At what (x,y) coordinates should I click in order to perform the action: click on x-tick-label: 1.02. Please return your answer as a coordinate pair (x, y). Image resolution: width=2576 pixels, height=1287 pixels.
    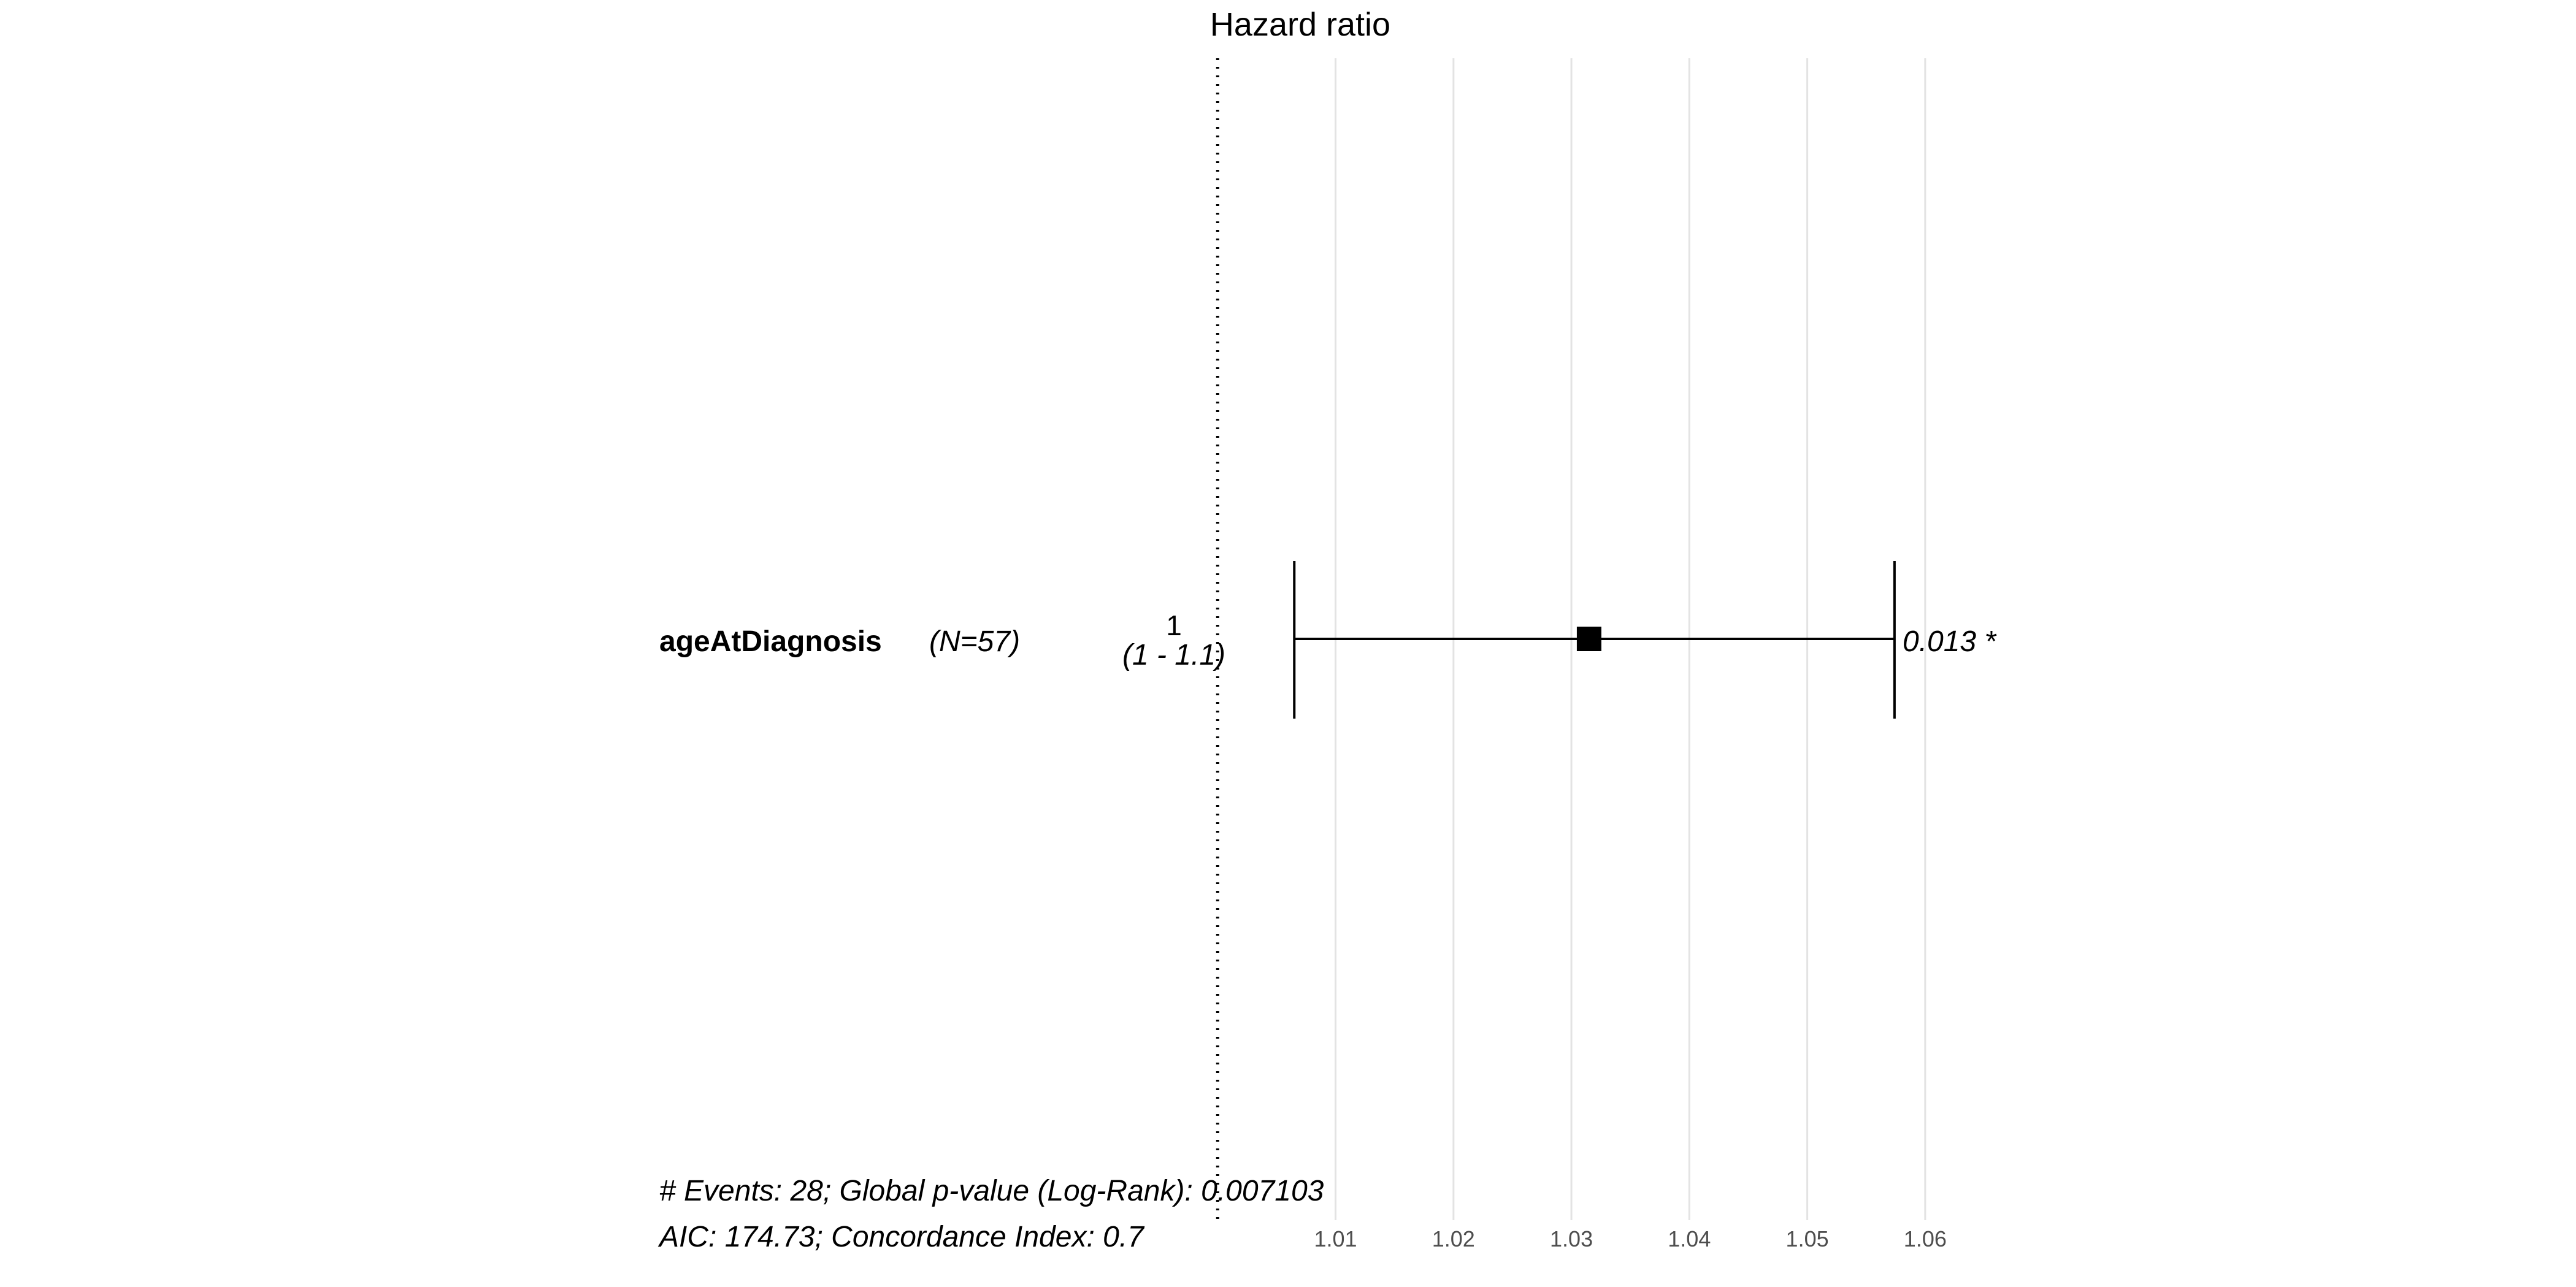
    Looking at the image, I should click on (1453, 1238).